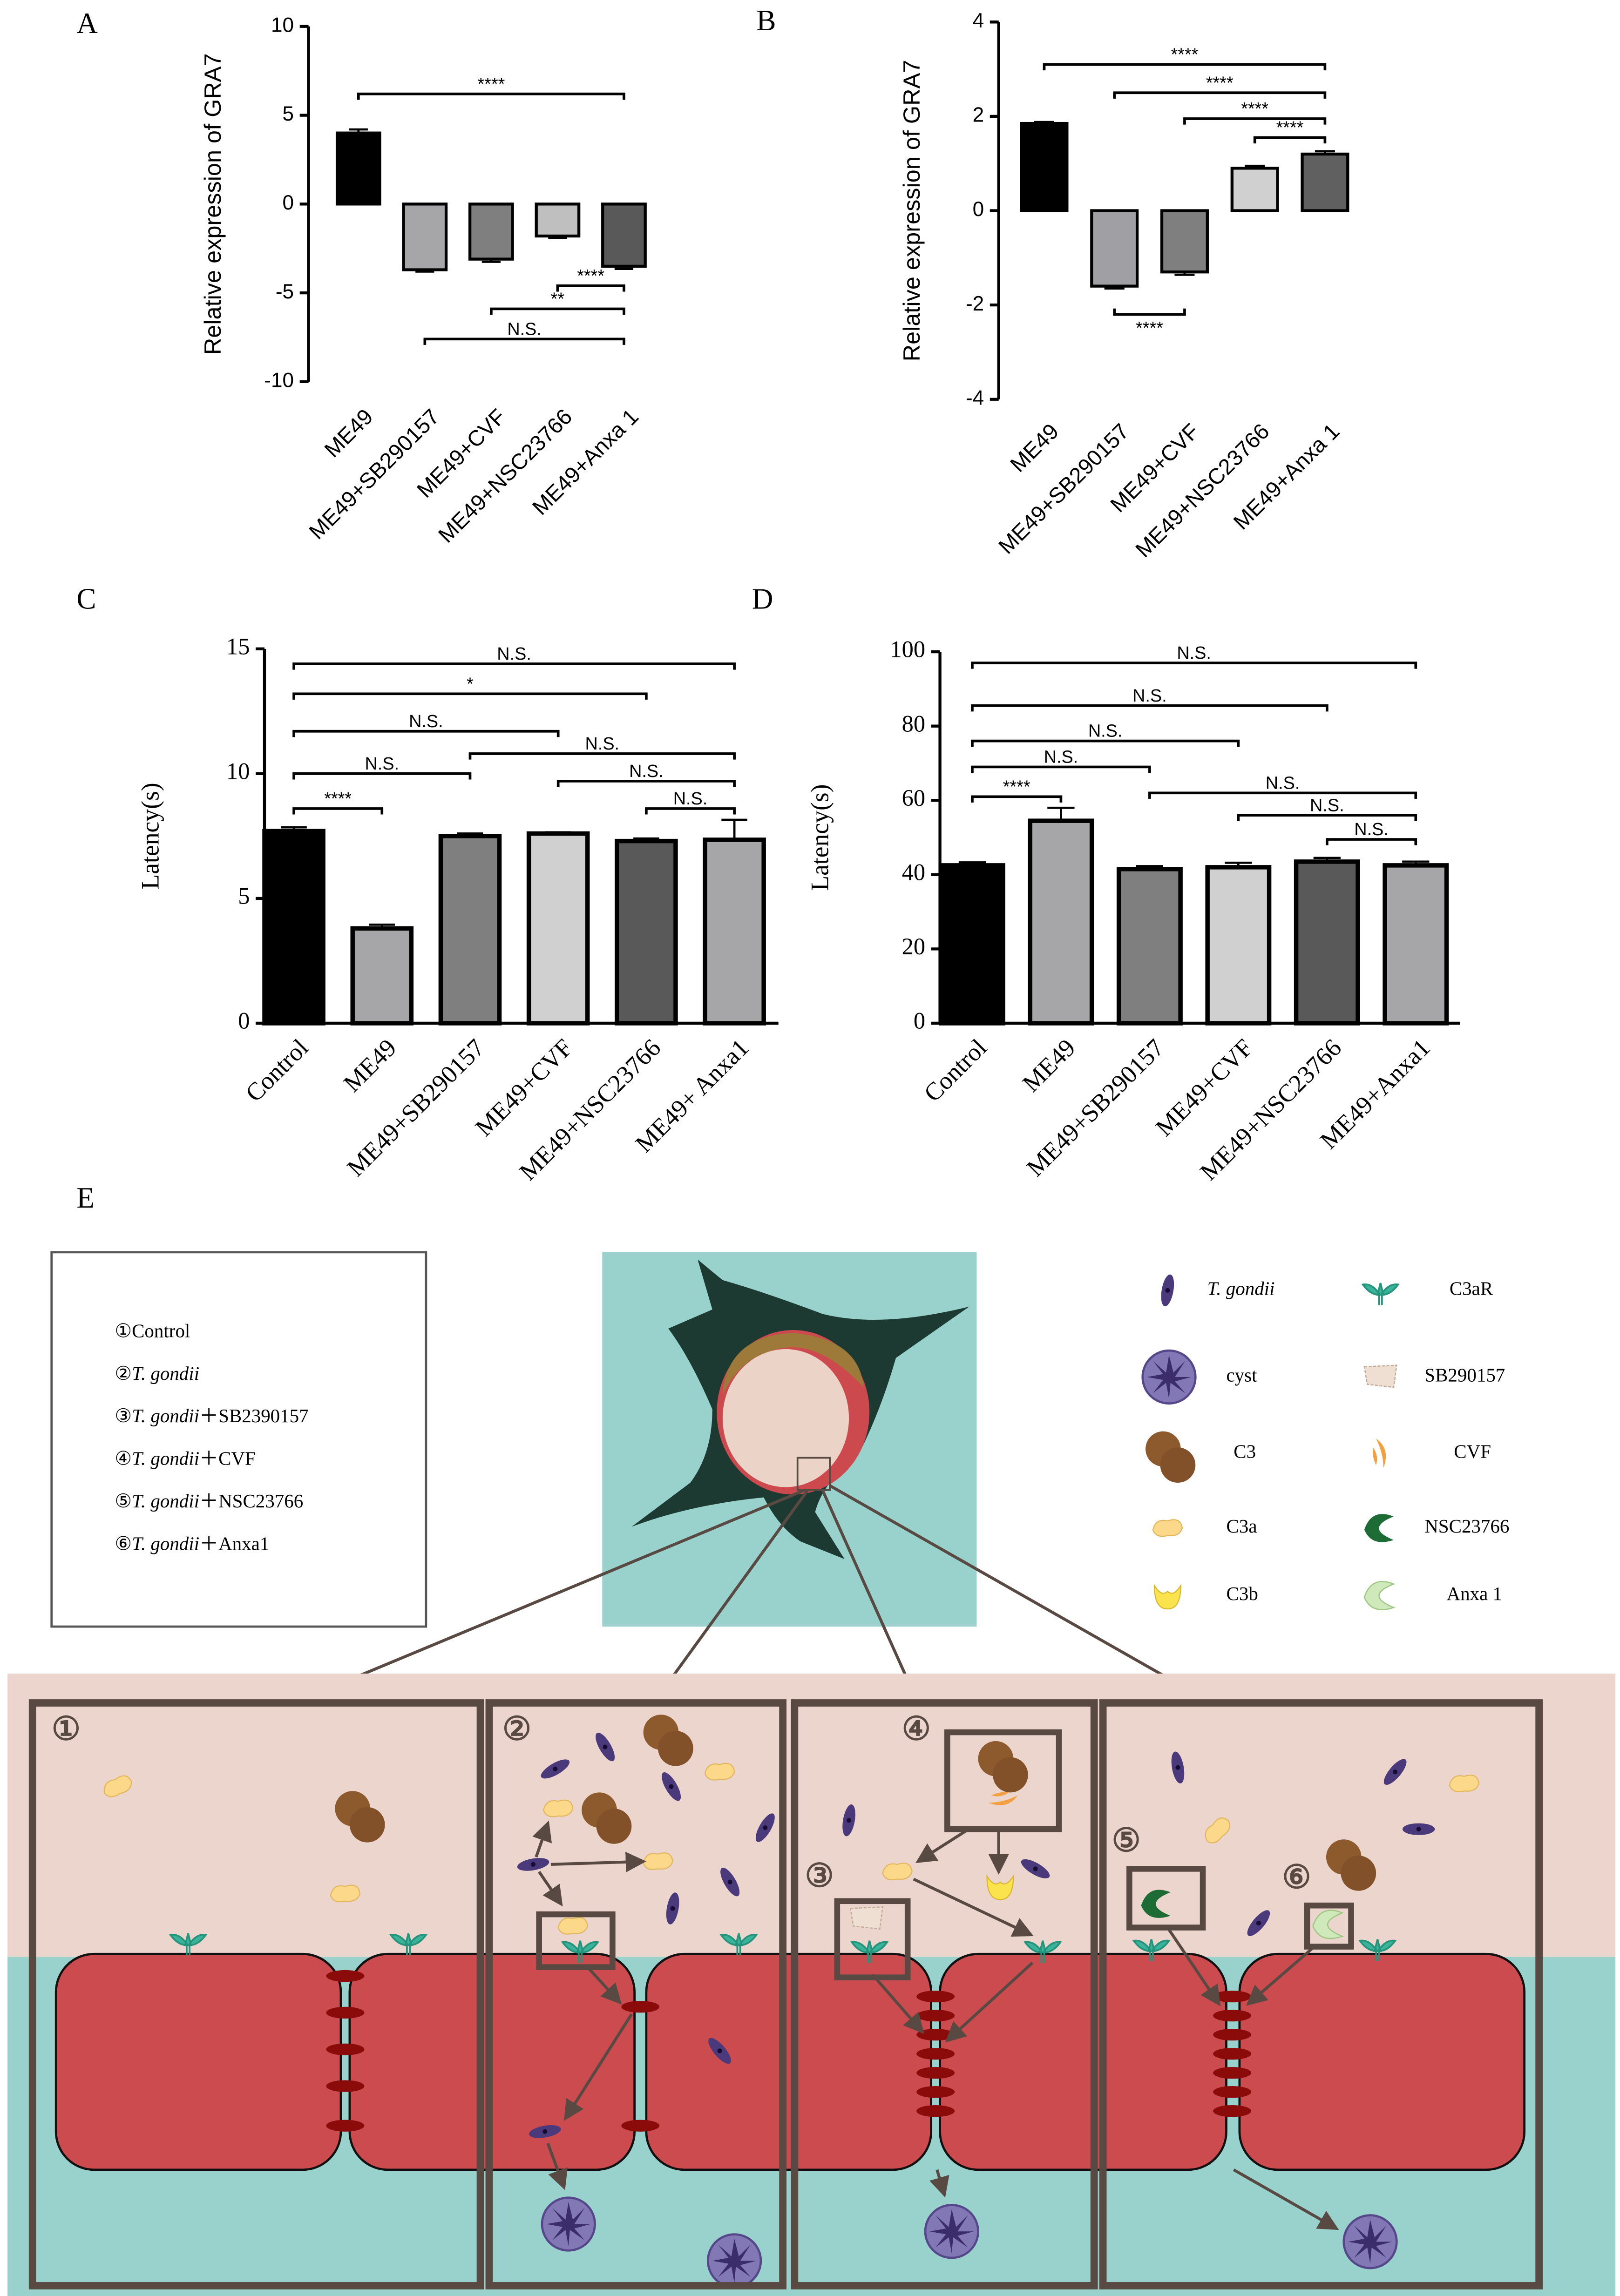 The height and width of the screenshot is (2296, 1620). Describe the element at coordinates (66, 1729) in the screenshot. I see `frame-label: ①` at that location.